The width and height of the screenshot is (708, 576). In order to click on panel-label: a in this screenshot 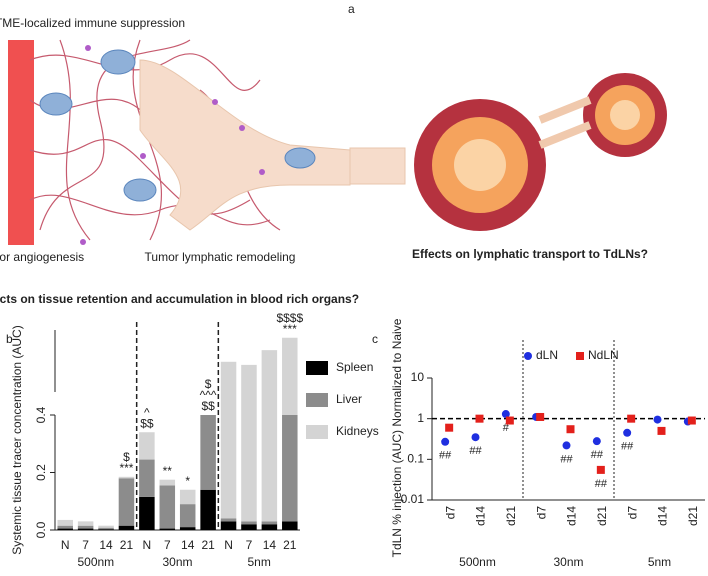, I will do `click(351, 9)`.